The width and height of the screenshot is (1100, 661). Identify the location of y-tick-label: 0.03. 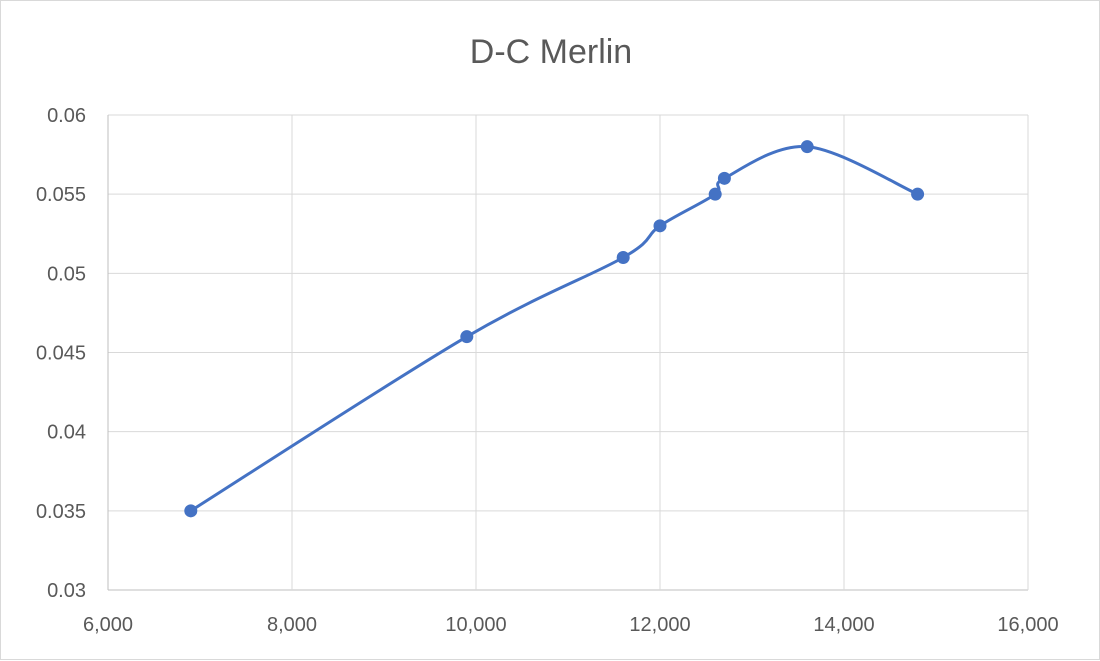
(66, 591).